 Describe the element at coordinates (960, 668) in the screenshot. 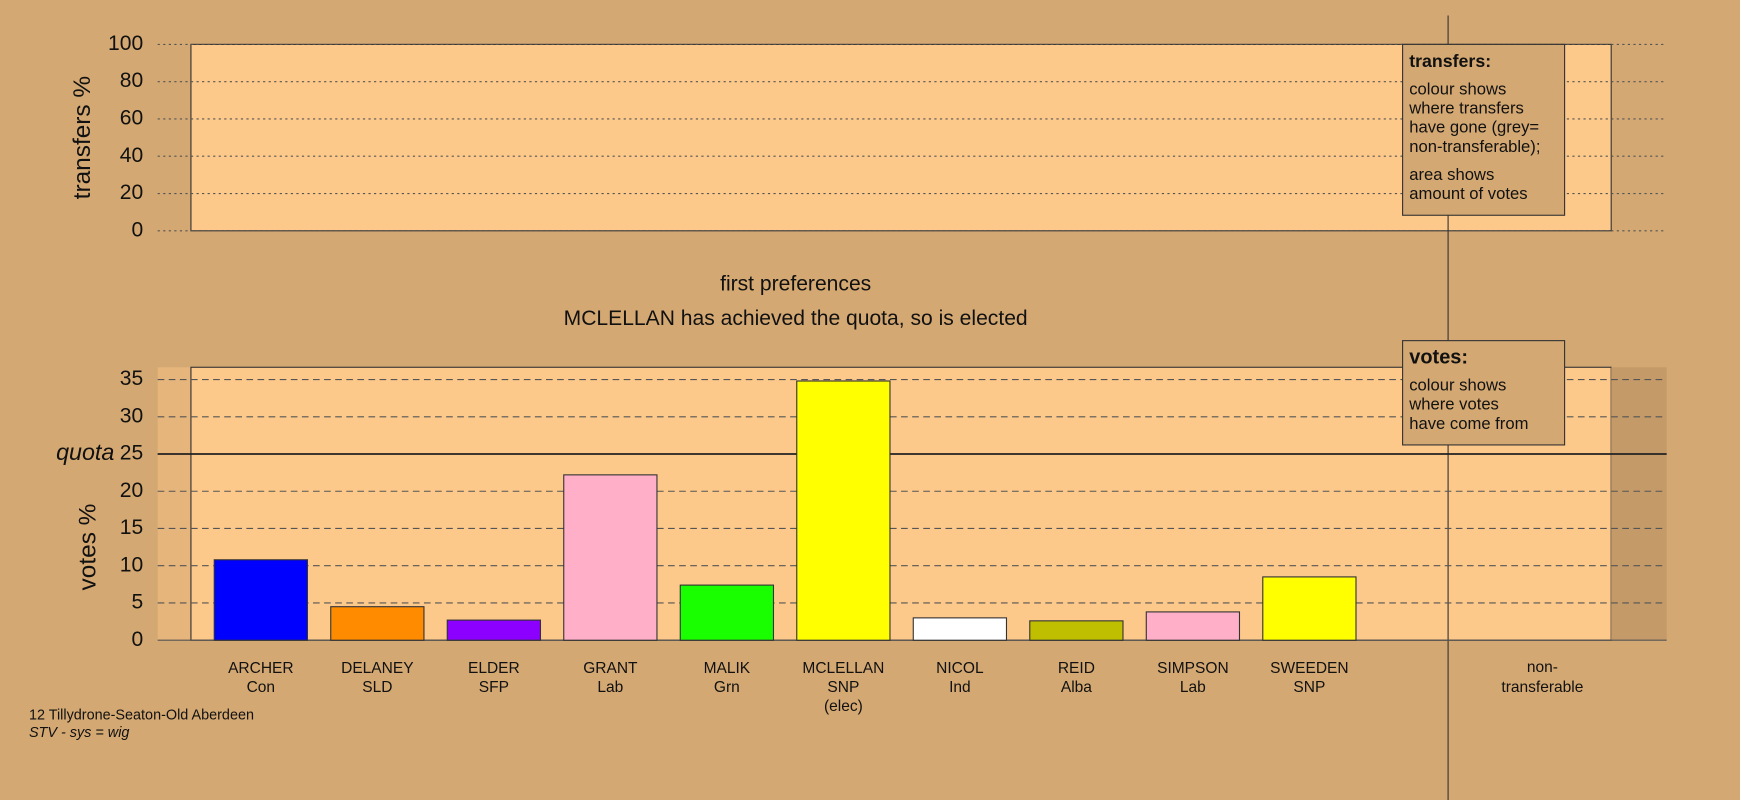

I see `x-tick-label: NICOL` at that location.